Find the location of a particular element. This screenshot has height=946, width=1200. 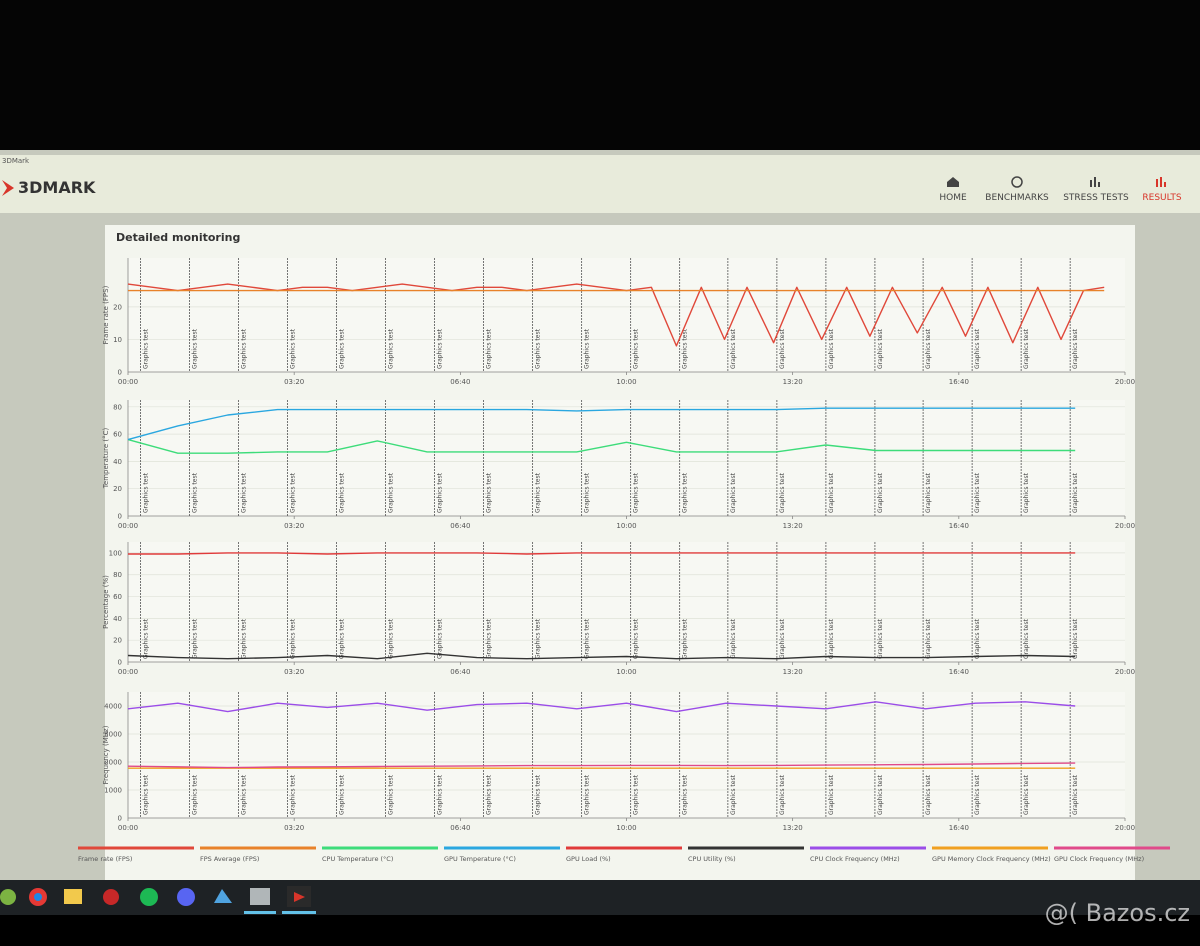

legend-label: GPU Temperature (°C) is located at coordinates (480, 859).